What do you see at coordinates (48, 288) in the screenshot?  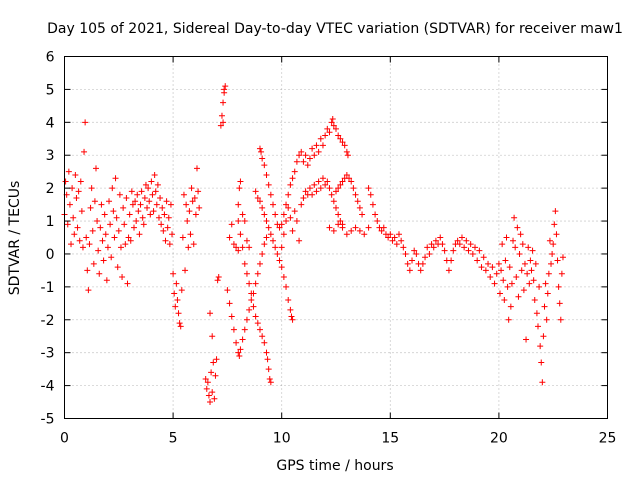 I see `y-tick-label: -1` at bounding box center [48, 288].